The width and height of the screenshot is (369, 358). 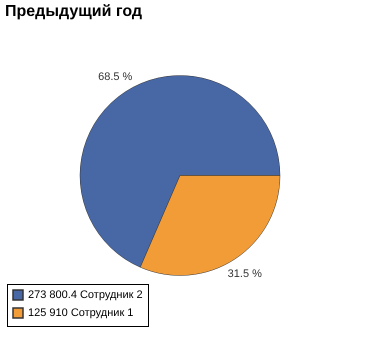 I want to click on chart-title: Предыдущий год, so click(x=73, y=11).